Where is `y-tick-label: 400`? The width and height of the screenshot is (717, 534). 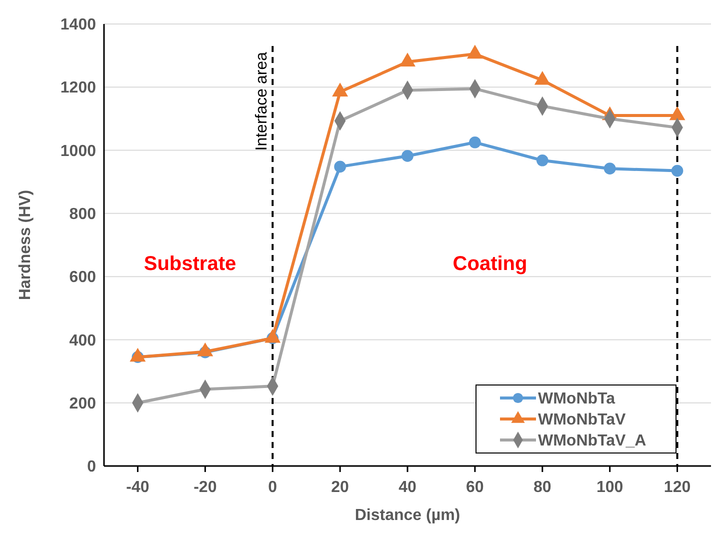 y-tick-label: 400 is located at coordinates (82, 341).